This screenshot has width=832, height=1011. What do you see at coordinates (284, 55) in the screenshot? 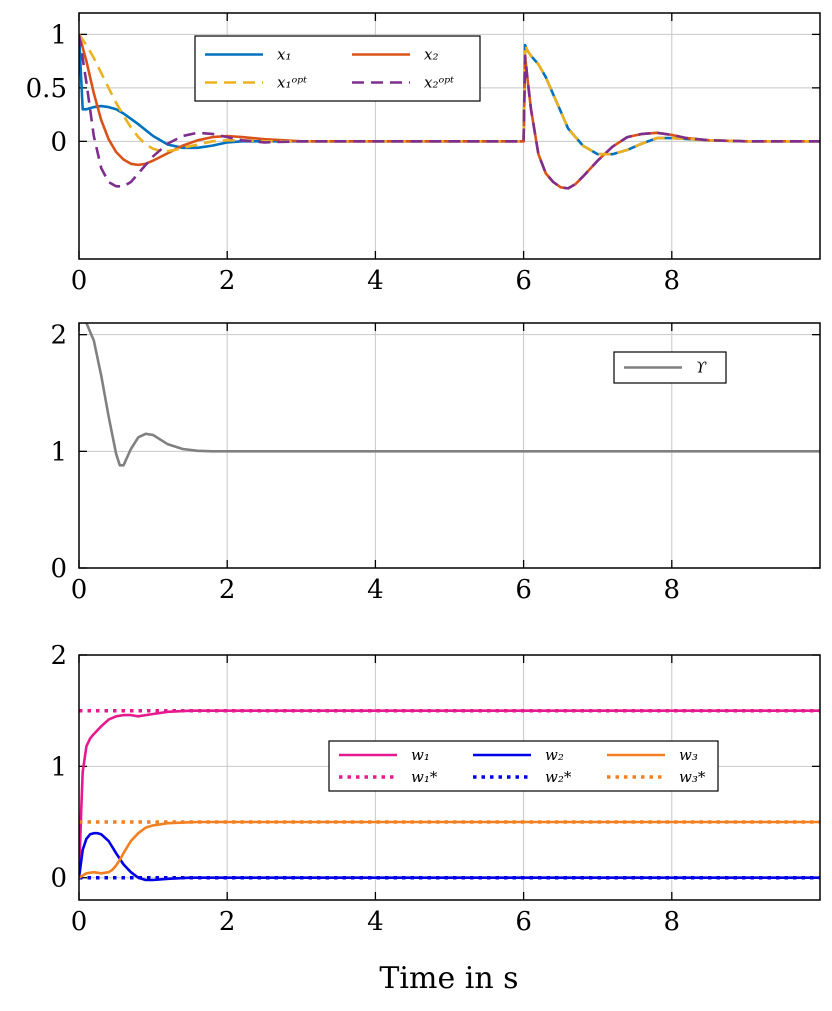
I see `legend-label: x₁` at bounding box center [284, 55].